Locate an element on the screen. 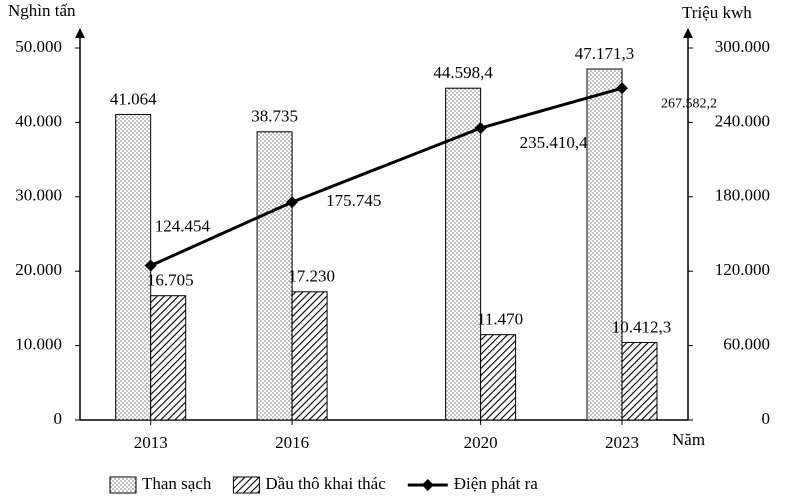  y2-tick-label: 240.000 is located at coordinates (742, 120).